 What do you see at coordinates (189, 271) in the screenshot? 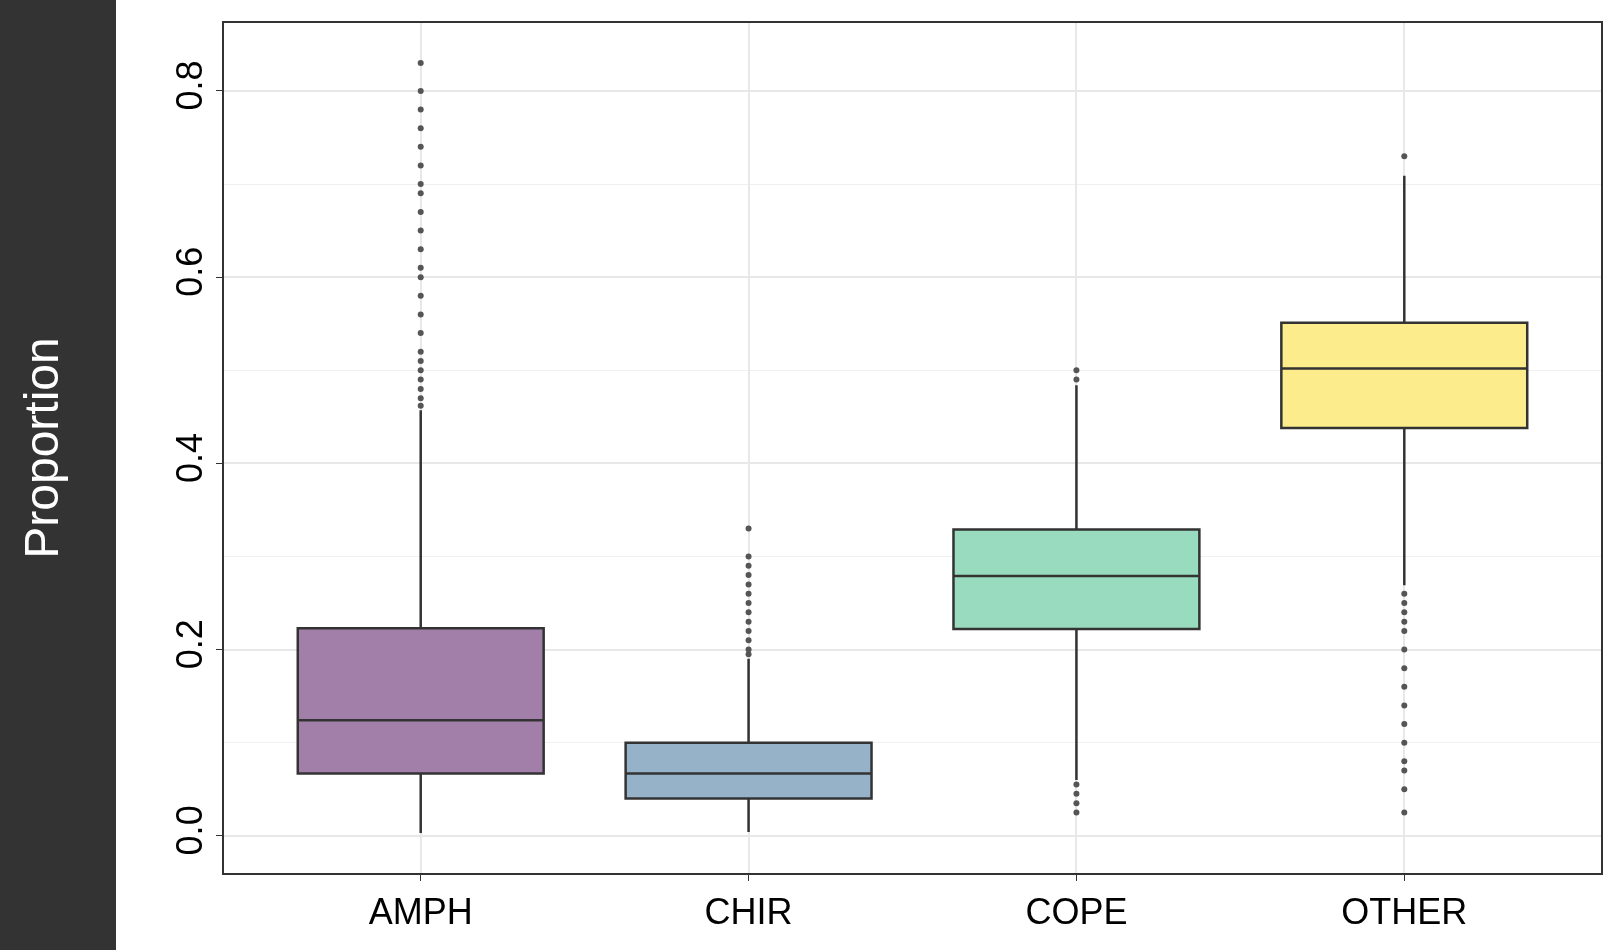
I see `y-tick-label: 0.6` at bounding box center [189, 271].